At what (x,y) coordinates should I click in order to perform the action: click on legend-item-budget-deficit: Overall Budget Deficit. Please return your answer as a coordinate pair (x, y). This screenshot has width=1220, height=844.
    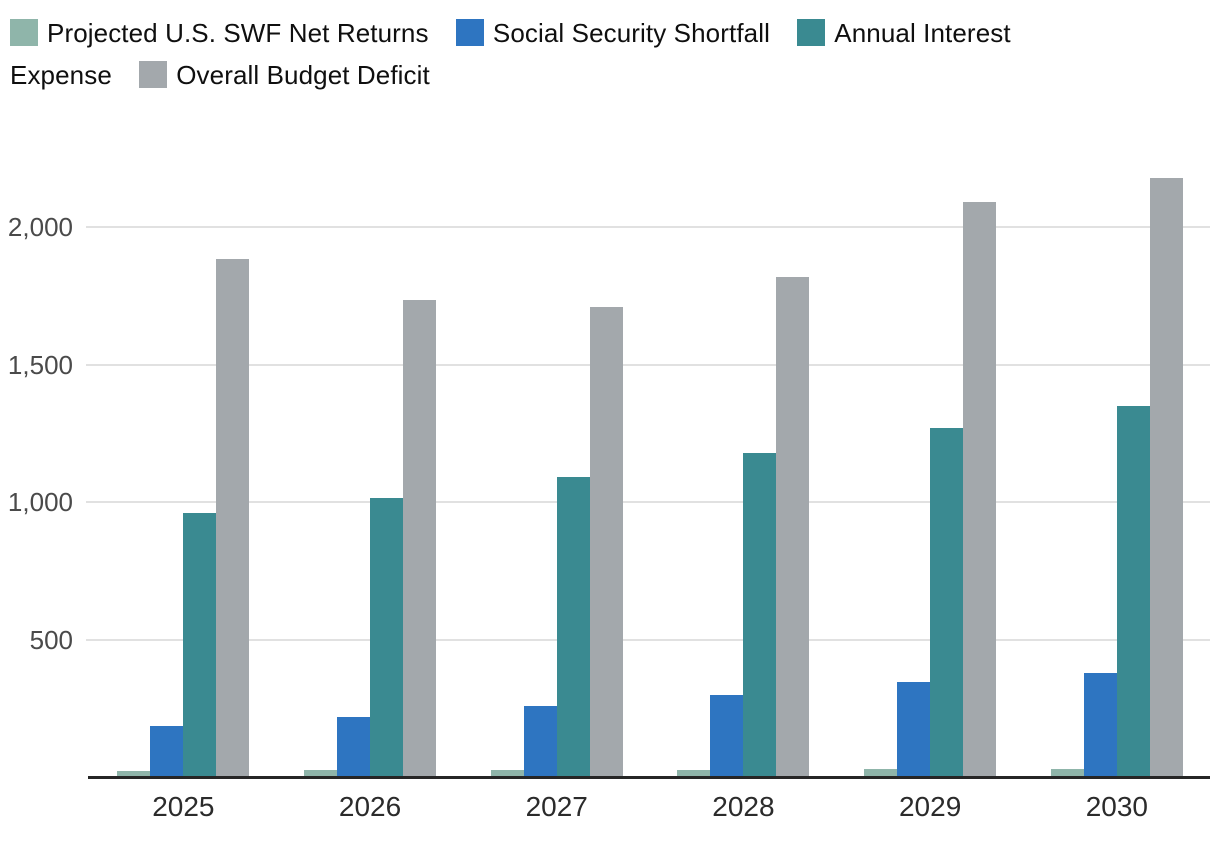
    Looking at the image, I should click on (284, 75).